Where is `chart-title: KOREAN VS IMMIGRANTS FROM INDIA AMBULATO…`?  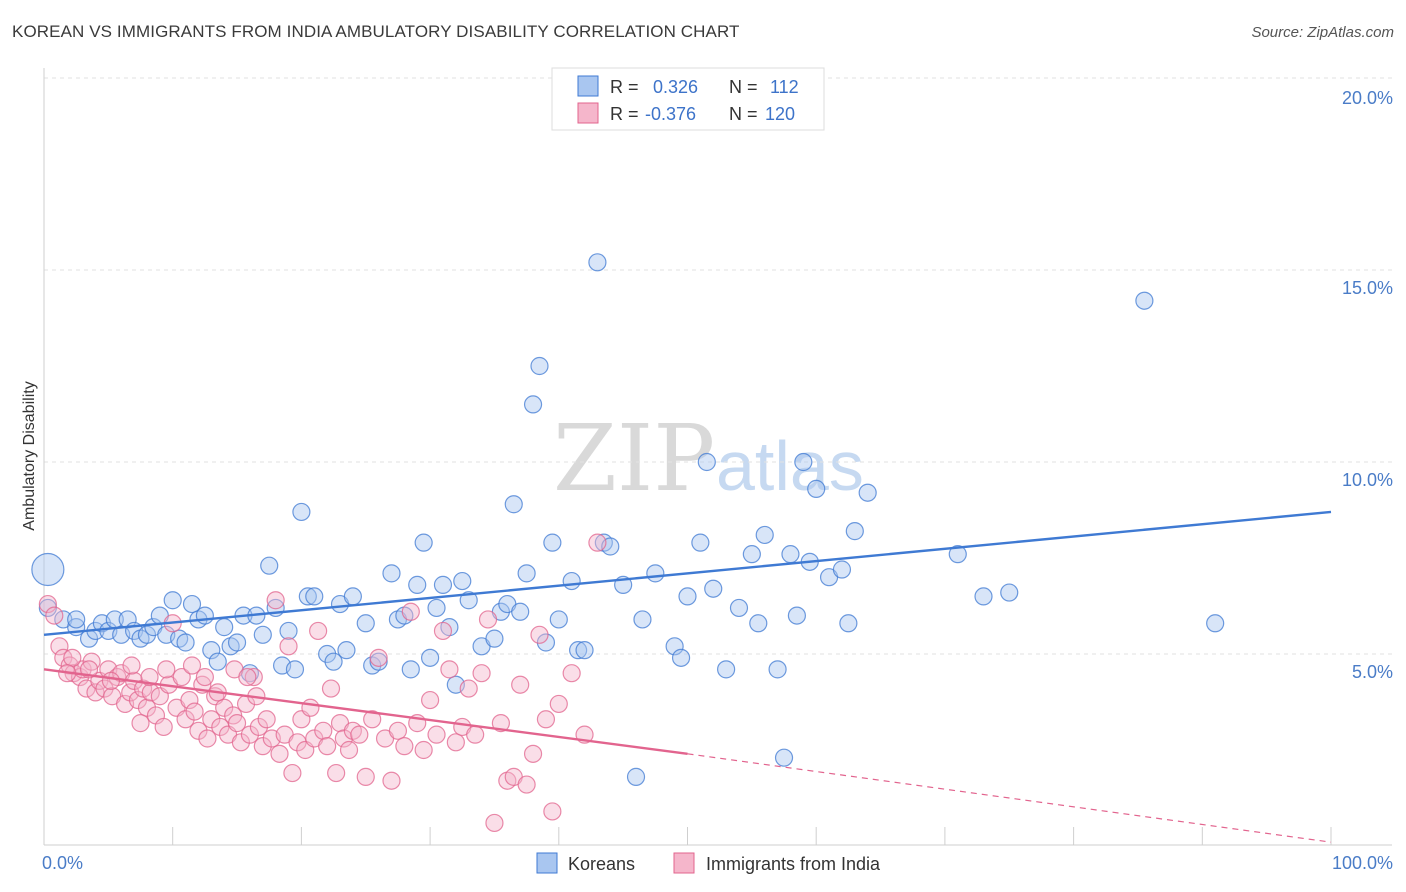
chart-title: KOREAN VS IMMIGRANTS FROM INDIA AMBULATO… is located at coordinates (376, 31).